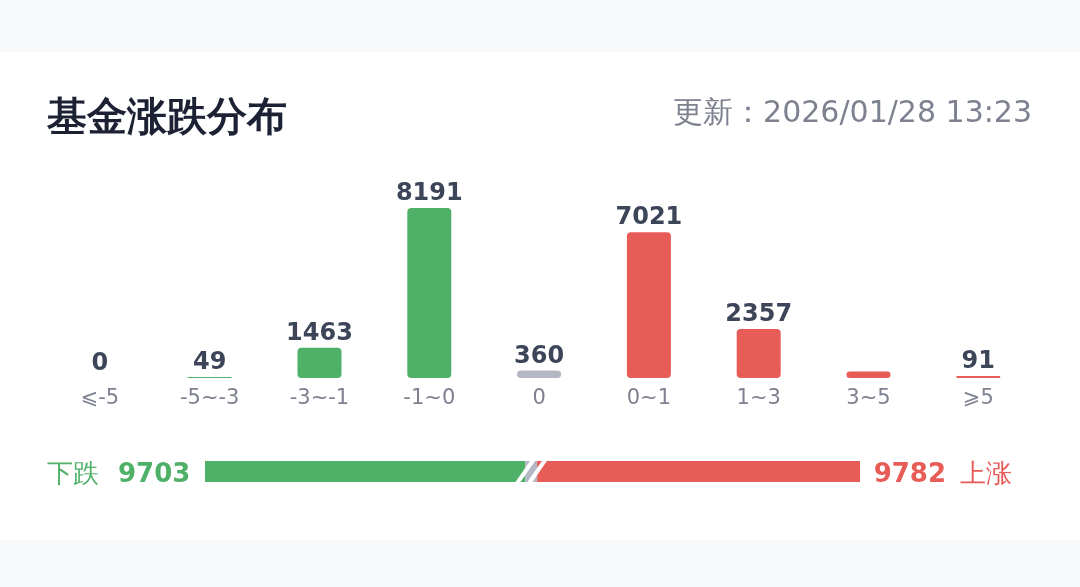 The height and width of the screenshot is (587, 1080). Describe the element at coordinates (758, 397) in the screenshot. I see `x-tick-label: 1~3` at that location.